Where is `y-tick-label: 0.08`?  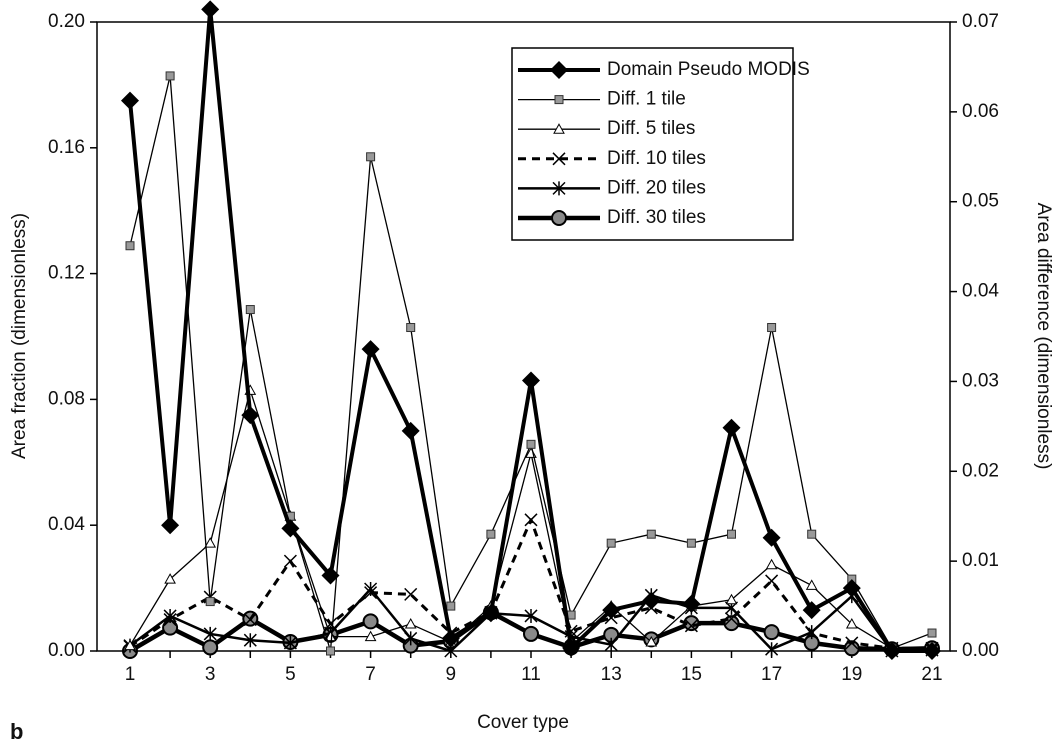
y-tick-label: 0.08 is located at coordinates (66, 398).